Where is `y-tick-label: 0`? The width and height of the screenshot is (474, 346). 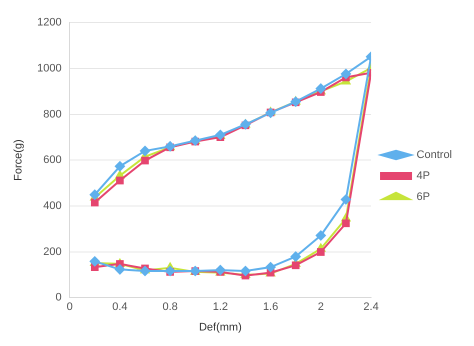
y-tick-label: 0 is located at coordinates (59, 298).